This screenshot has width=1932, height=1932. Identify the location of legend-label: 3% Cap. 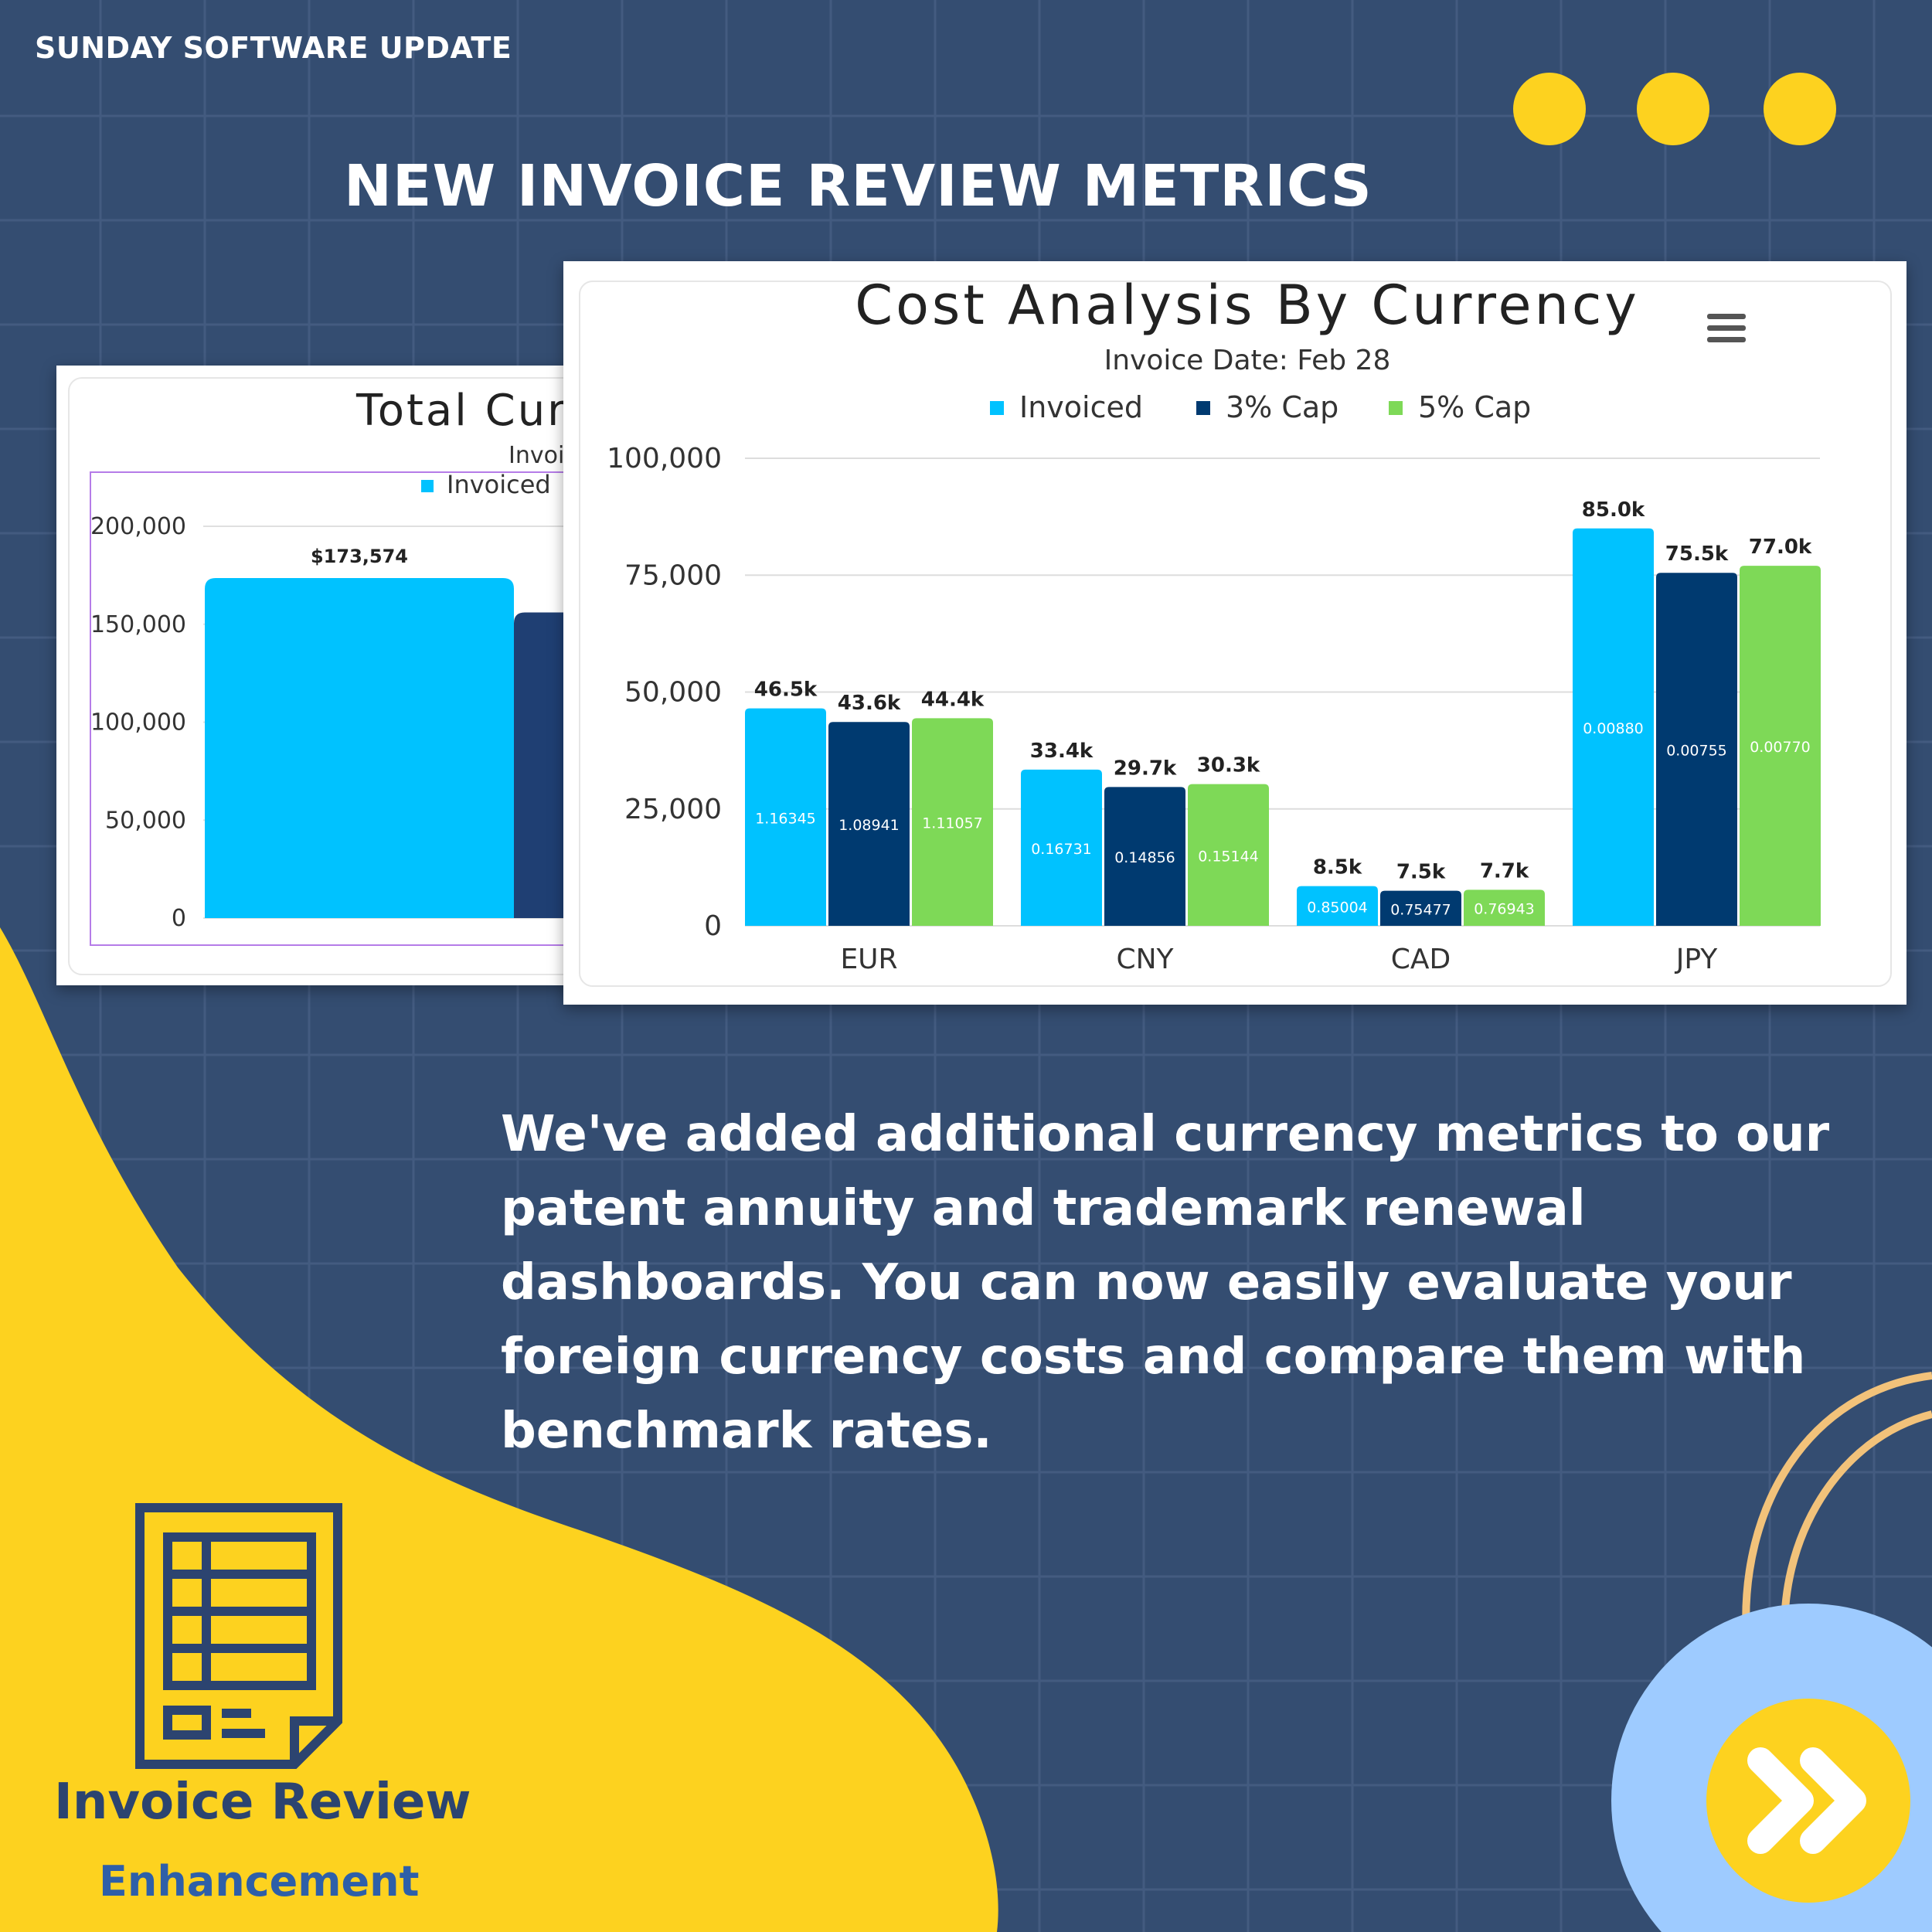
(1282, 407).